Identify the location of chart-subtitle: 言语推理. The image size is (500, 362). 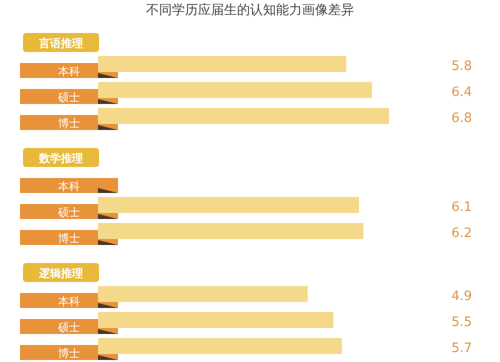
(60, 43).